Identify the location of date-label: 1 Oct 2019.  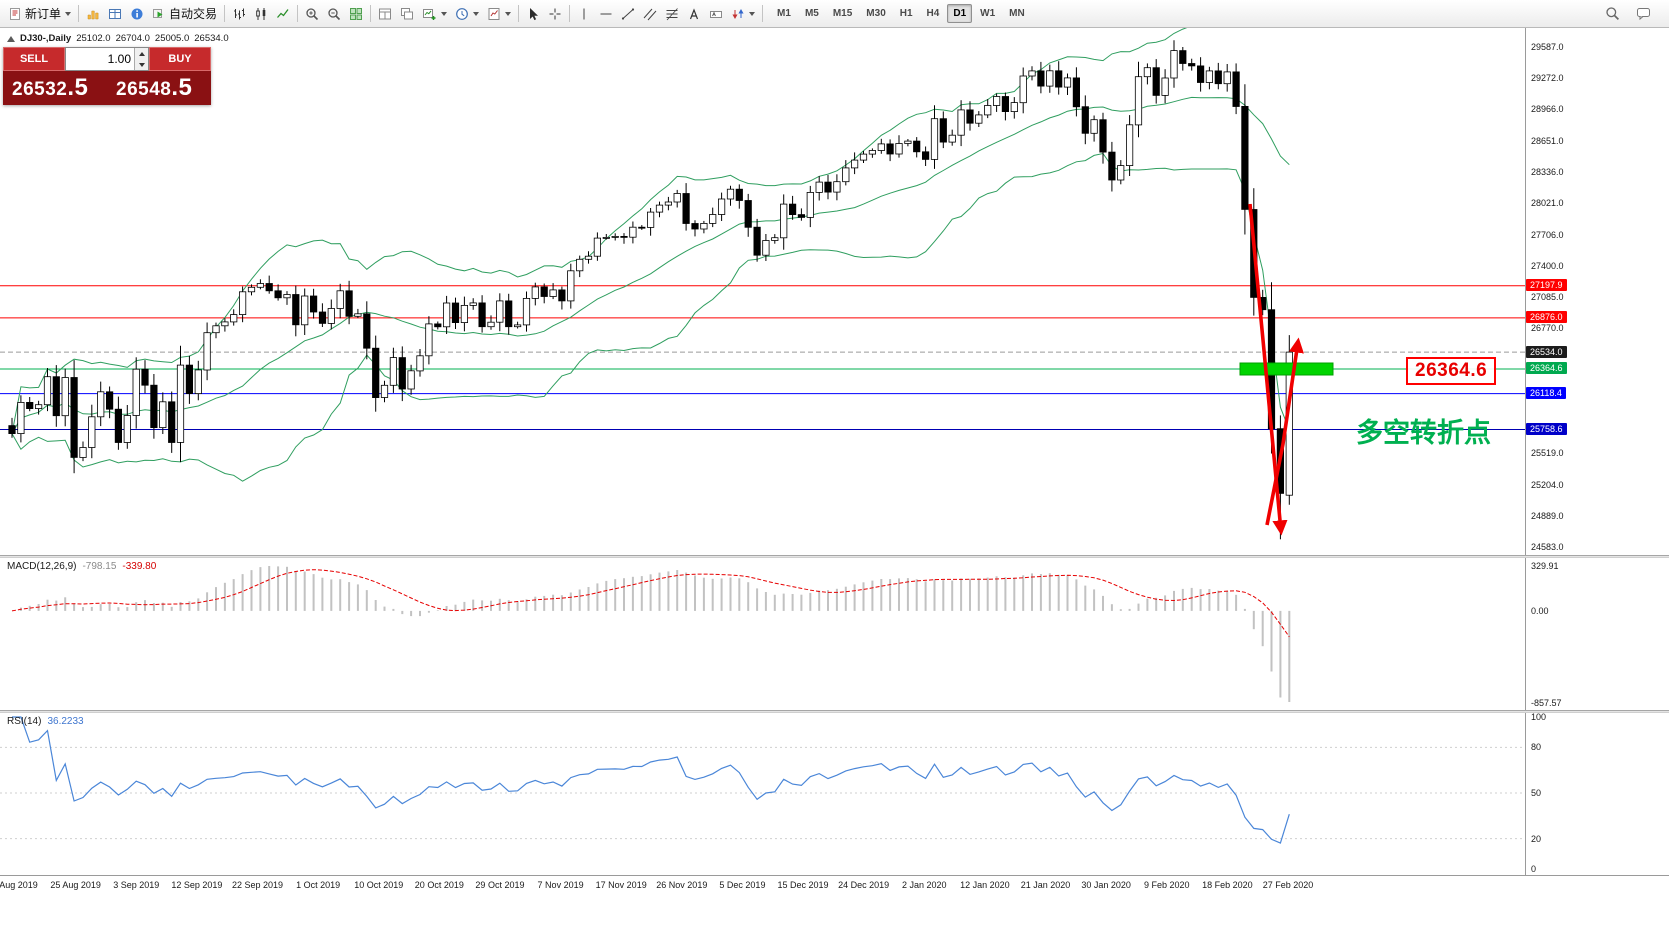
(318, 885).